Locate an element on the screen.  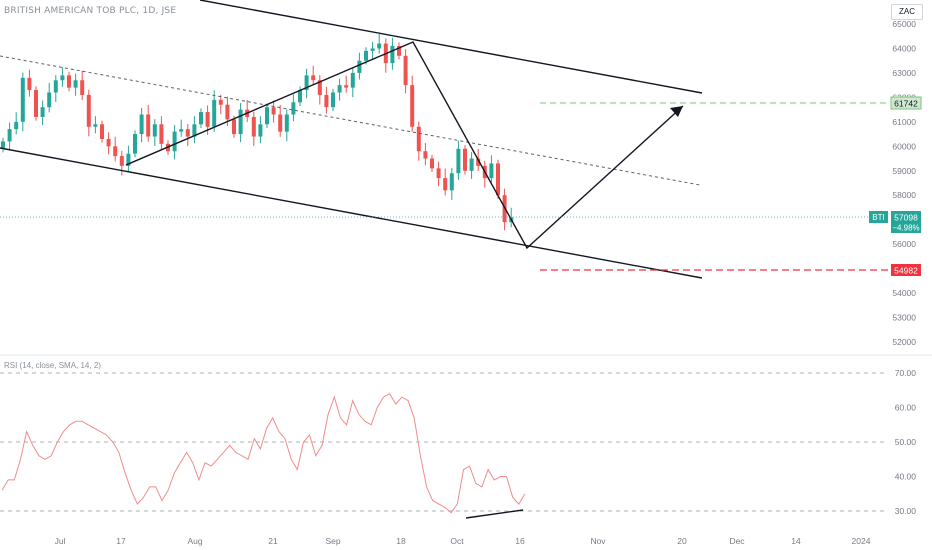
rsi-tick-label: 40.00 is located at coordinates (906, 477).